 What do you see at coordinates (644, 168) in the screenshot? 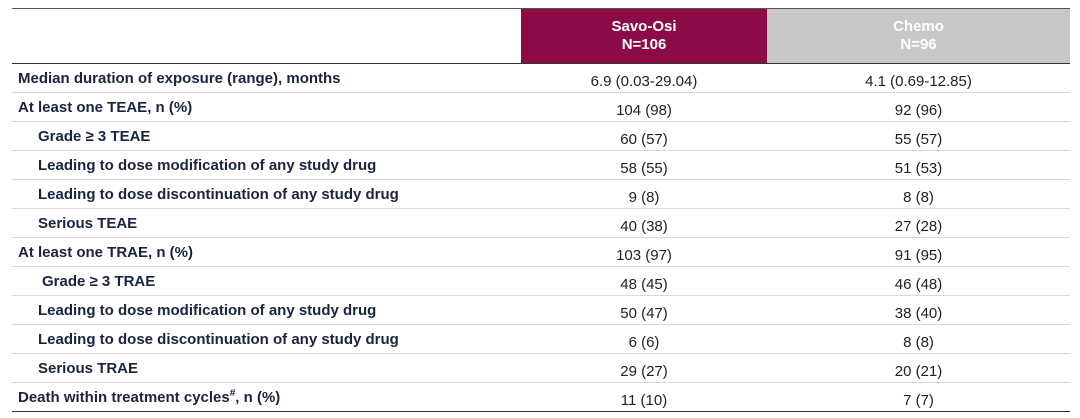
I see `savo-osi-value: 58 (55)` at bounding box center [644, 168].